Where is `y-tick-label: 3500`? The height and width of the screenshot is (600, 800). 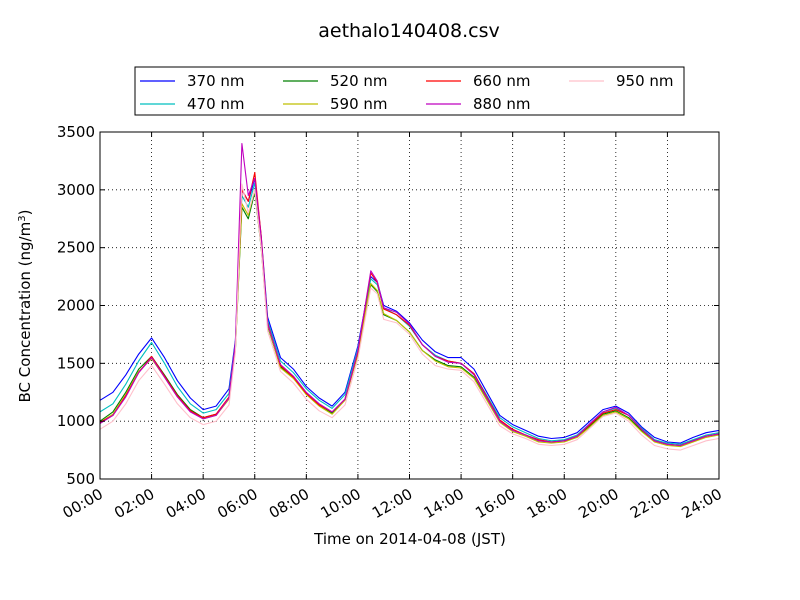
y-tick-label: 3500 is located at coordinates (76, 132).